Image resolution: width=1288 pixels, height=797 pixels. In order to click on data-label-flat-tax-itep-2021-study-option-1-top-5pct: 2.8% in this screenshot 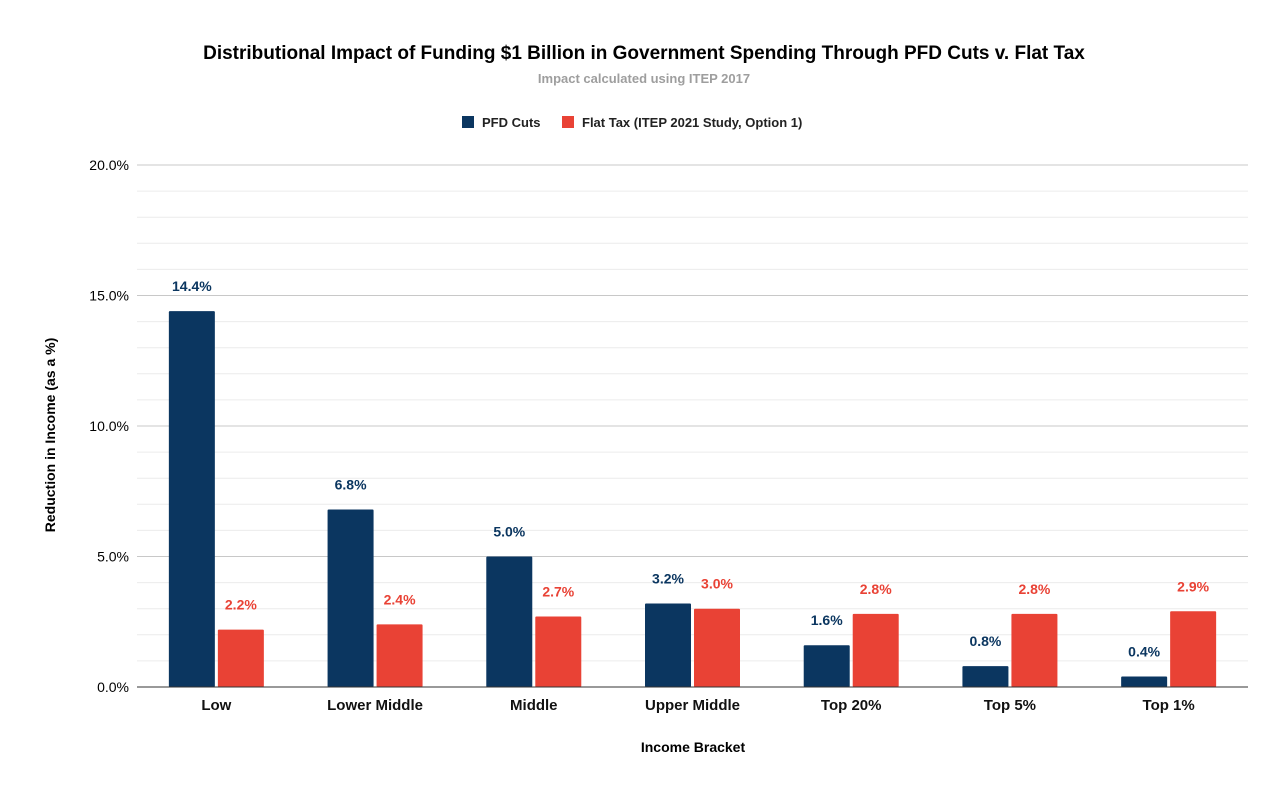, I will do `click(1034, 589)`.